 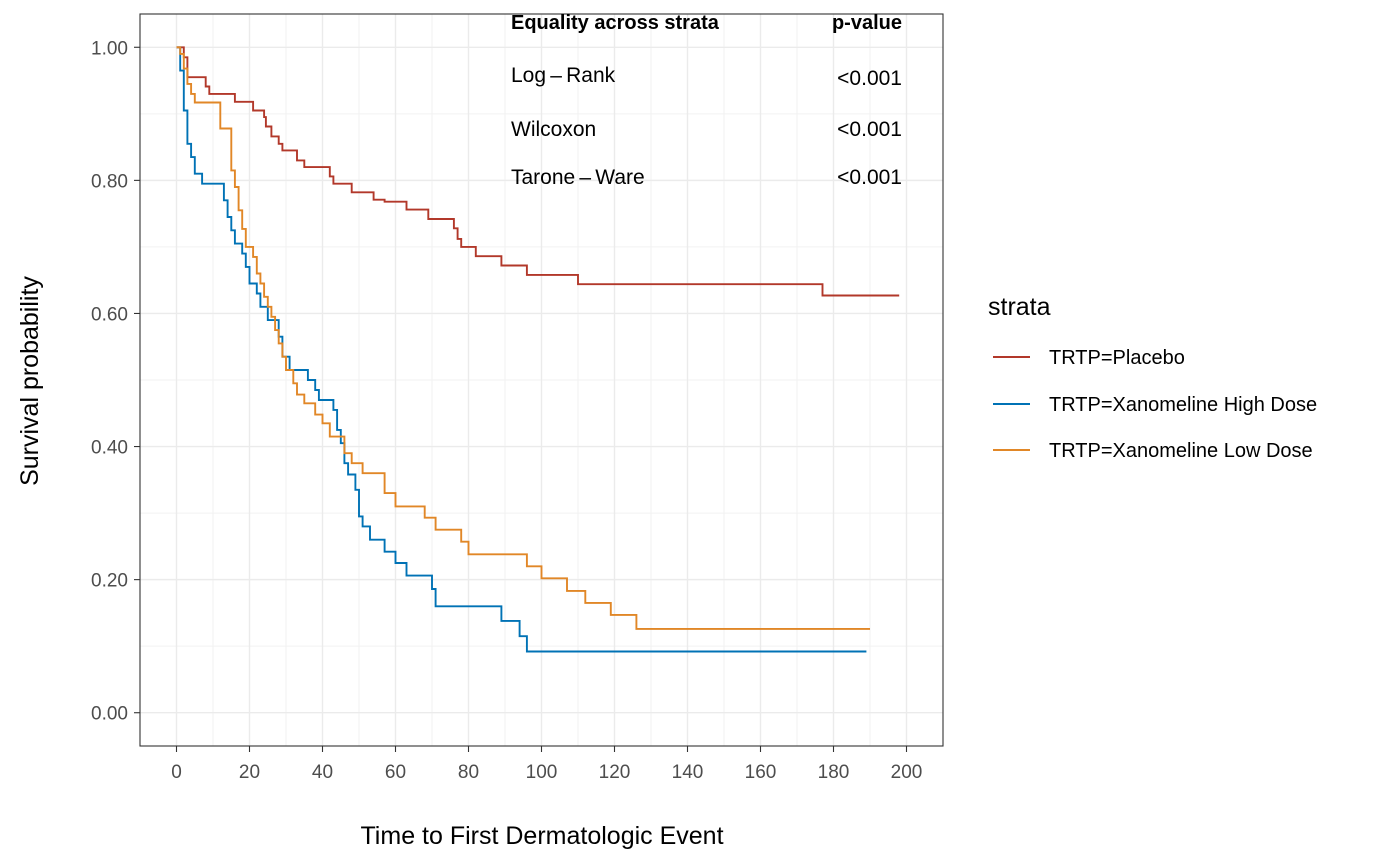 What do you see at coordinates (109, 181) in the screenshot?
I see `y-tick-label: 0.80` at bounding box center [109, 181].